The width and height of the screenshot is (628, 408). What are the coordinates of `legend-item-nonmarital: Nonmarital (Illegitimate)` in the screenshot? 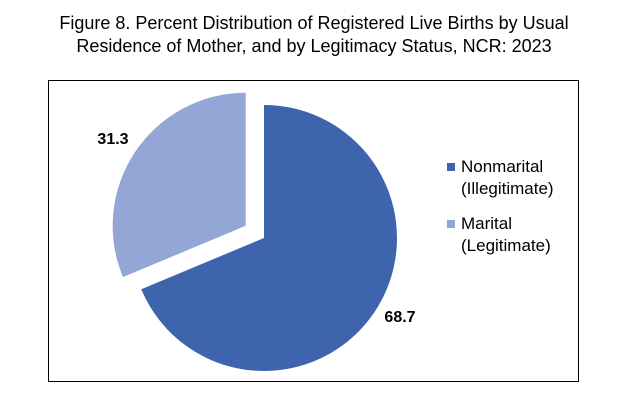 It's located at (500, 178).